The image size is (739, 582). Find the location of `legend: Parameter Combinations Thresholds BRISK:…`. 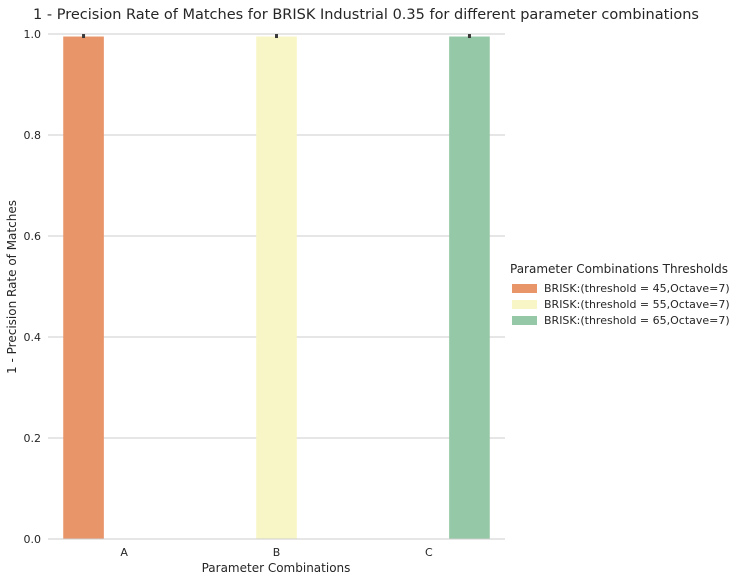

legend: Parameter Combinations Thresholds BRISK:… is located at coordinates (620, 294).